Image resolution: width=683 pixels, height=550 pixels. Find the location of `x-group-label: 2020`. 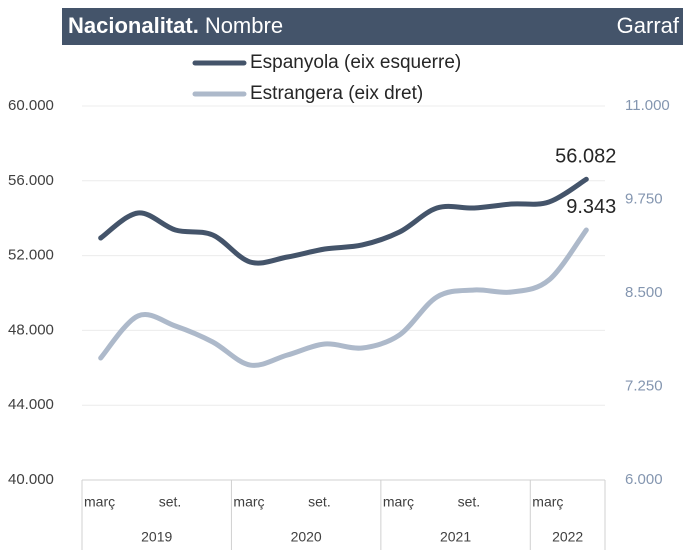

x-group-label: 2020 is located at coordinates (306, 537).